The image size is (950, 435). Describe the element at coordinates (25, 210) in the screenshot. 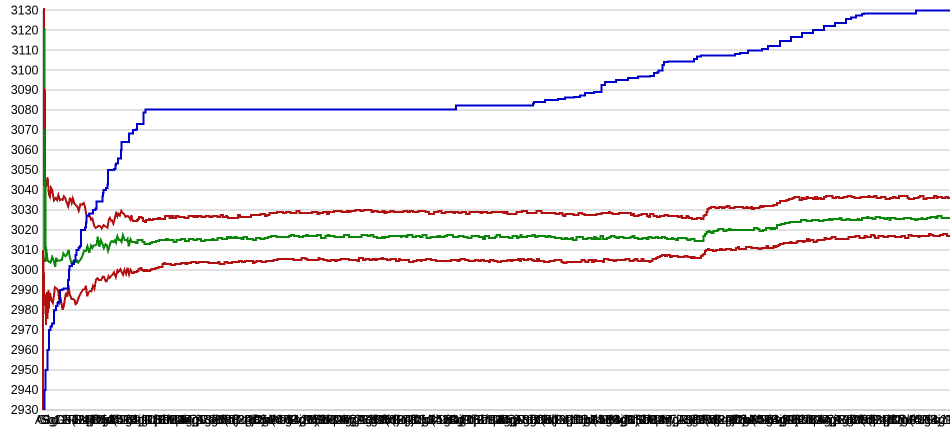

I see `svg-text: 3030` at that location.